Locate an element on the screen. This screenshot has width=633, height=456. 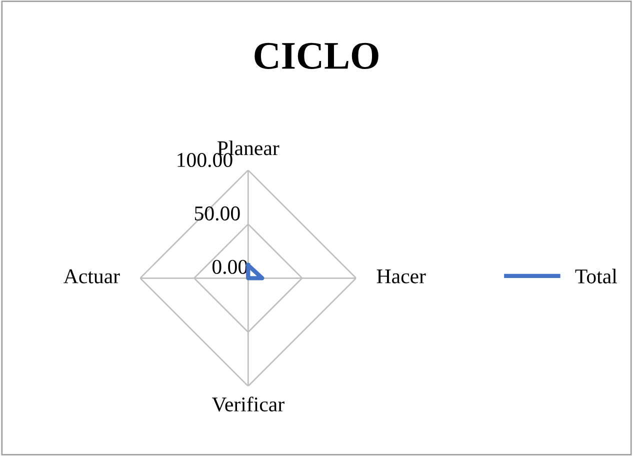
spoke-label: Planear is located at coordinates (249, 148).